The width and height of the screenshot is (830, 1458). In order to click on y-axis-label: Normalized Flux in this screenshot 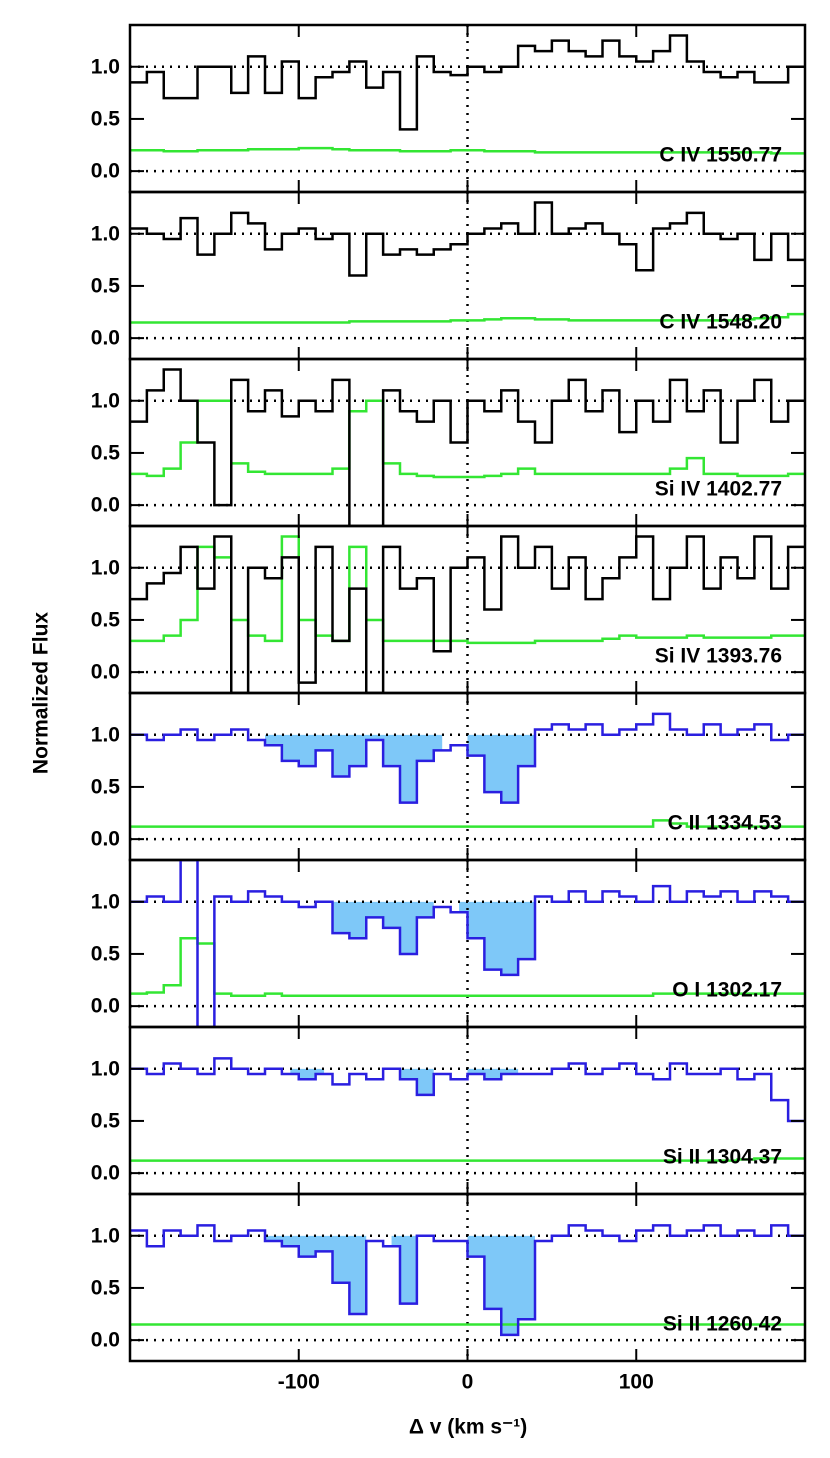, I will do `click(41, 693)`.